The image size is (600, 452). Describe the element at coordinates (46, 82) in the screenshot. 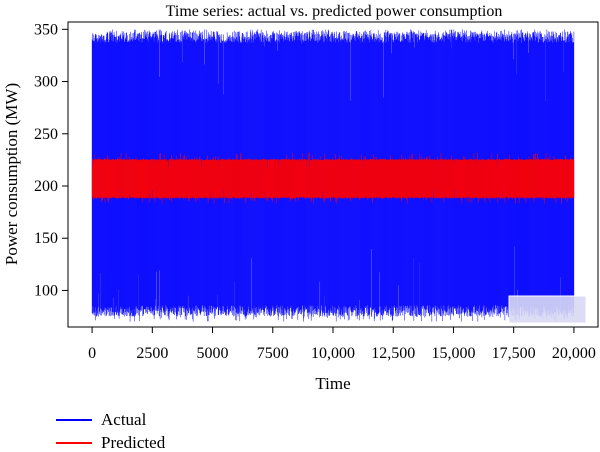

I see `y-tick-label: 300` at that location.